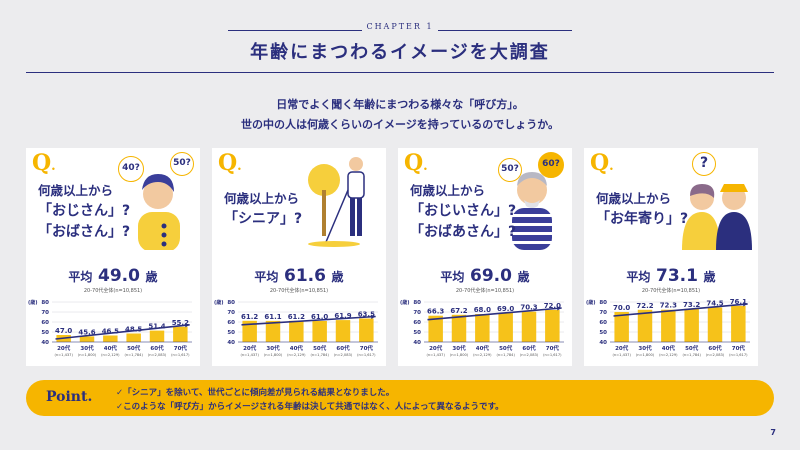 The height and width of the screenshot is (450, 800). Describe the element at coordinates (337, 277) in the screenshot. I see `average-unit: 歳` at that location.